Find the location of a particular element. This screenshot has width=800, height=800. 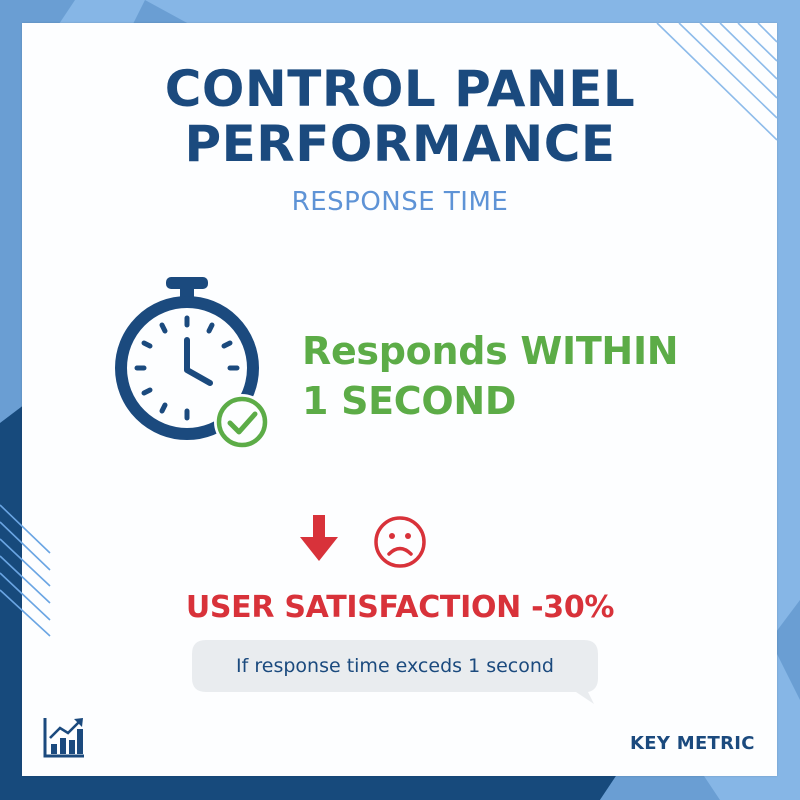

satisfaction-headline: USER SATISFACTION -30% is located at coordinates (400, 607).